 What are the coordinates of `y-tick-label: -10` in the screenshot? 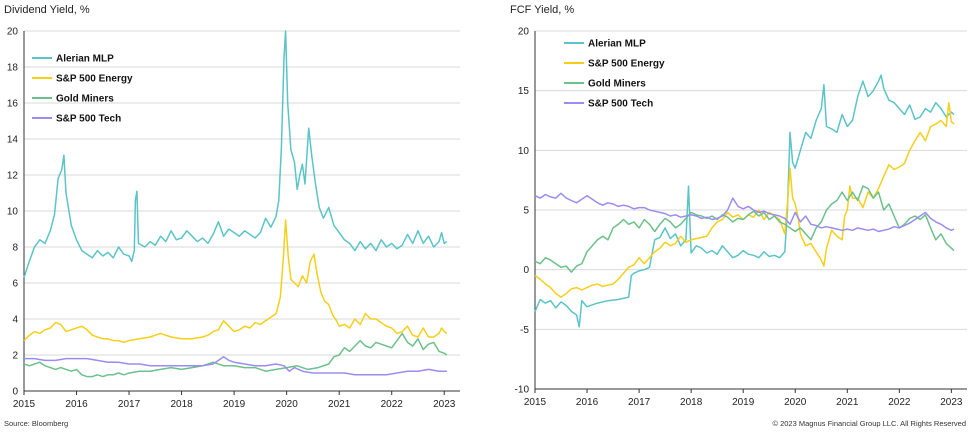 It's located at (522, 390).